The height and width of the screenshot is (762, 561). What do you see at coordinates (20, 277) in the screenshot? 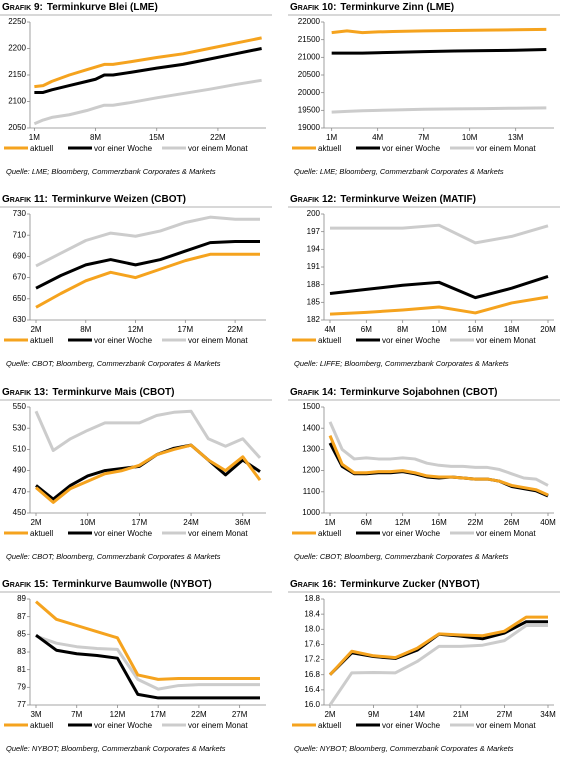
I see `y-tick-label: 670` at bounding box center [20, 277].